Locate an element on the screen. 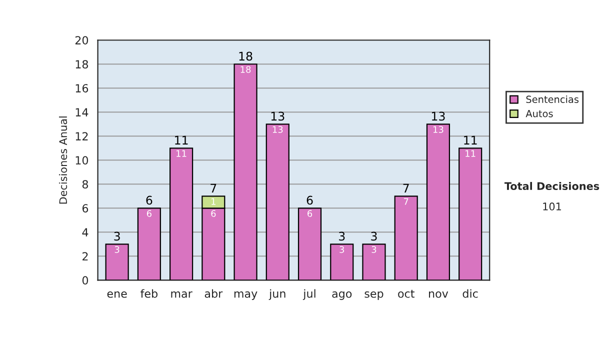 This screenshot has height=340, width=600. data-label: 7 is located at coordinates (406, 201).